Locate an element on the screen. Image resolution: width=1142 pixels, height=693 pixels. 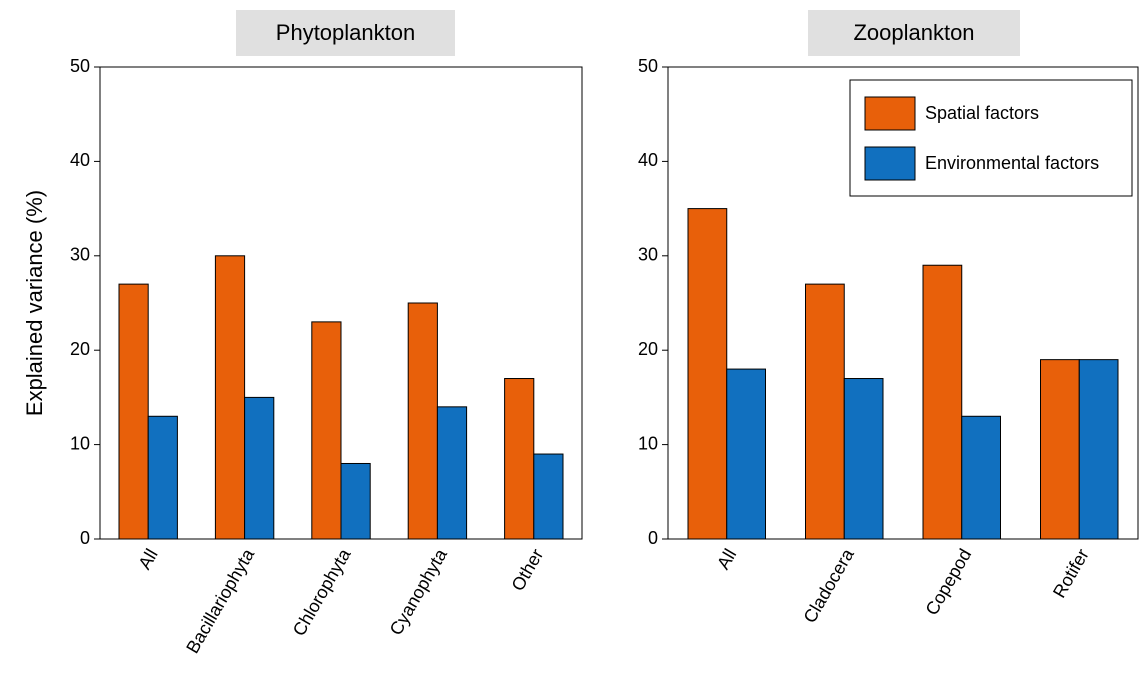
chart-title: Phytoplankton is located at coordinates (345, 32).